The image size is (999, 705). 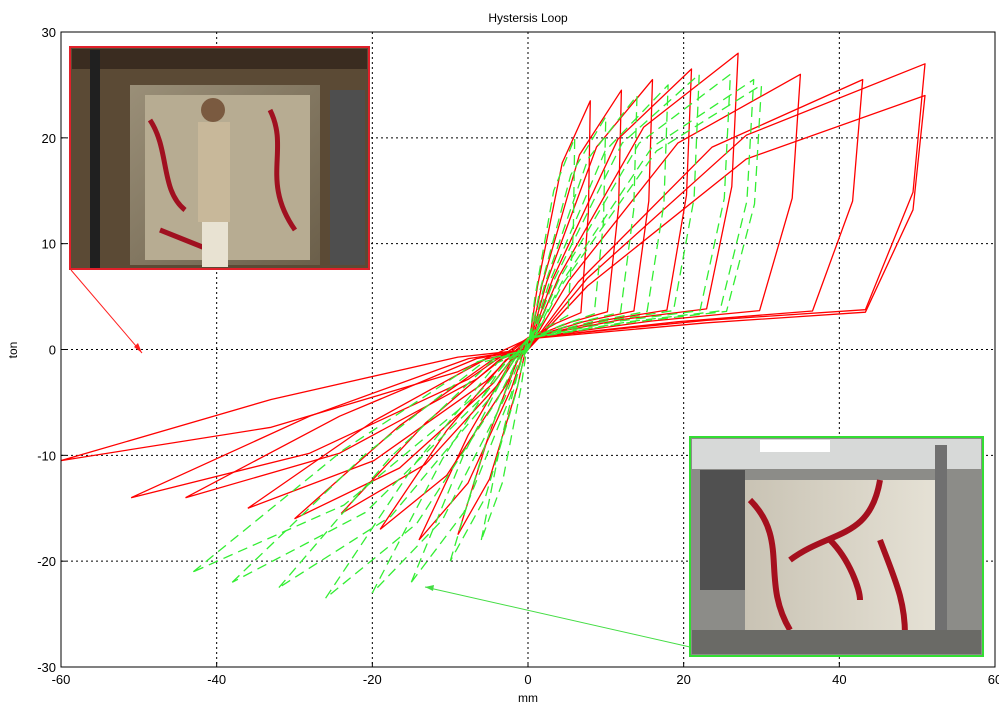 What do you see at coordinates (61, 679) in the screenshot?
I see `x-tick-label: -60` at bounding box center [61, 679].